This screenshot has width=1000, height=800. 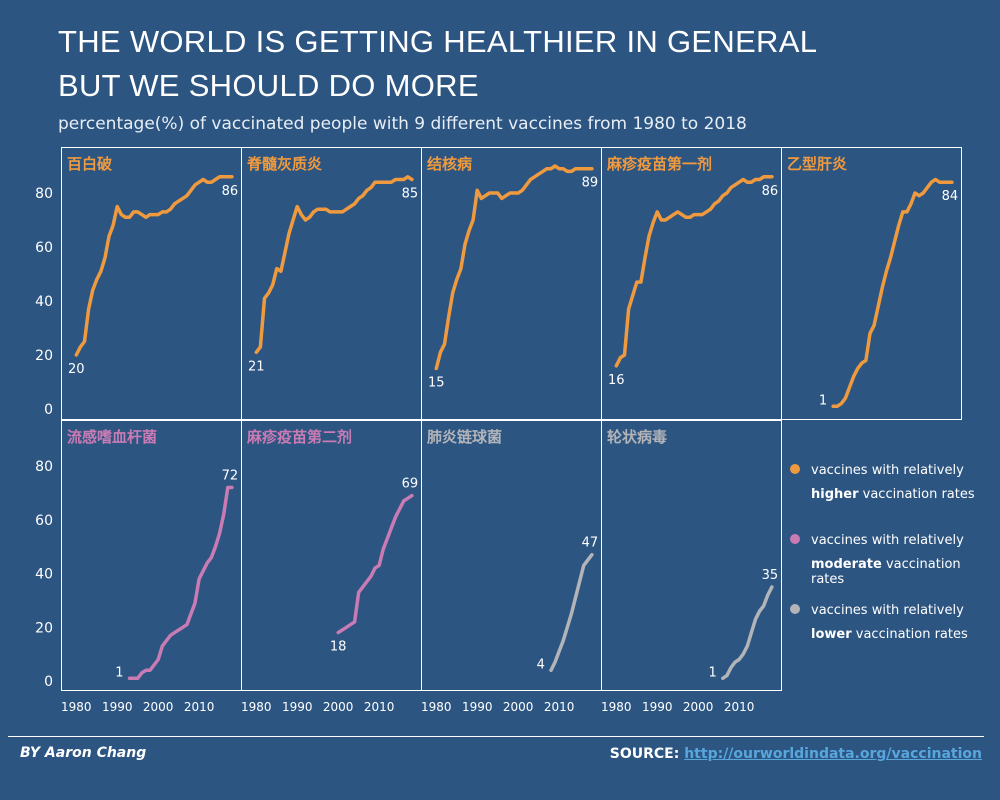 I want to click on legend-text-higher-line2: higher vaccination rates, so click(x=893, y=494).